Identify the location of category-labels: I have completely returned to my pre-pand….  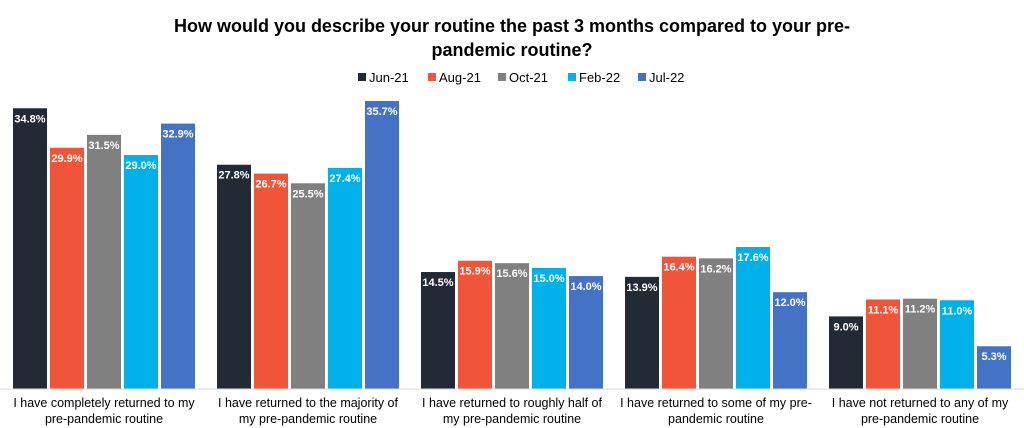
(511, 411).